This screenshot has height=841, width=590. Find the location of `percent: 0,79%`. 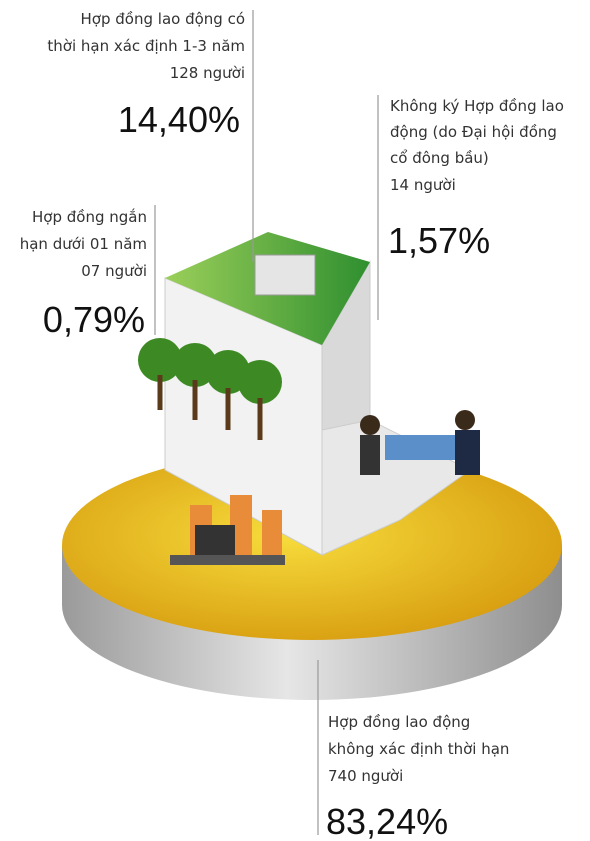

percent: 0,79% is located at coordinates (94, 319).